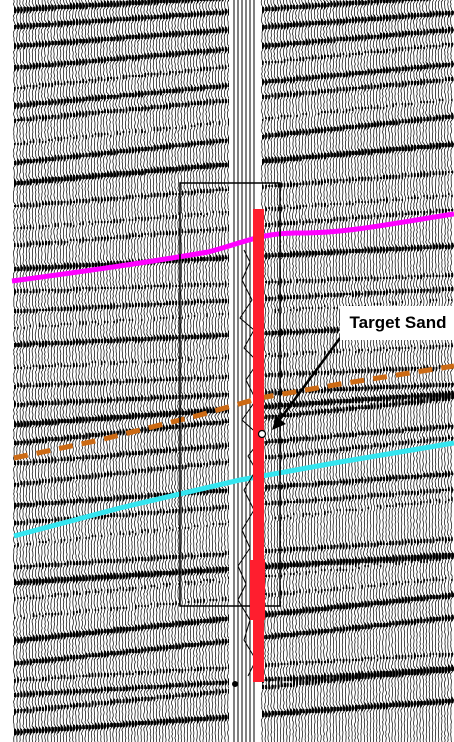 Image resolution: width=454 pixels, height=742 pixels. What do you see at coordinates (232, 247) in the screenshot?
I see `horizon-top` at bounding box center [232, 247].